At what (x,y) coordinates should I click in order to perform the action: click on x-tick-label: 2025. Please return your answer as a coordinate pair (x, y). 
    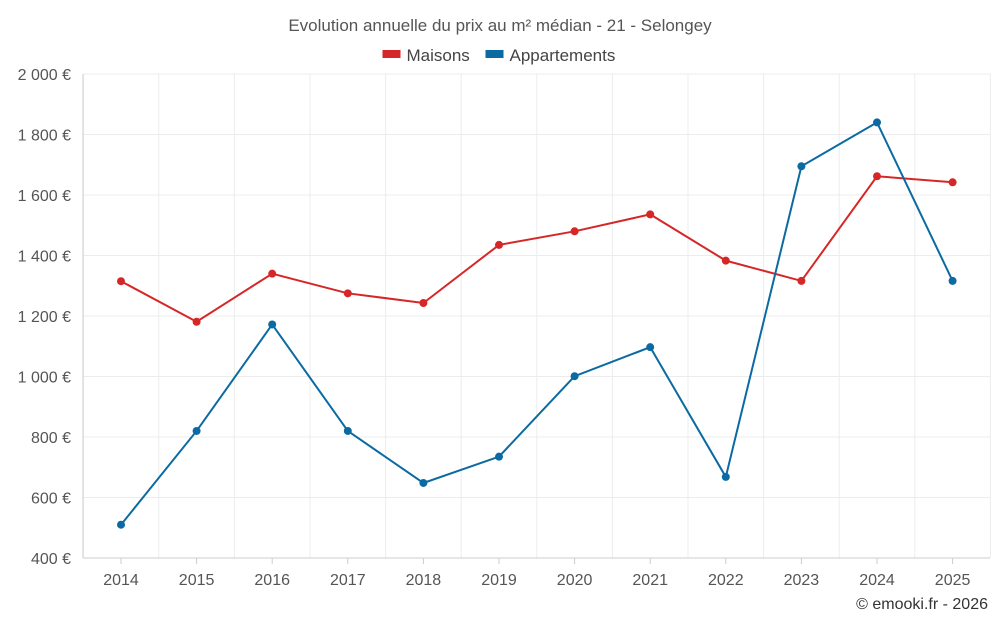
    Looking at the image, I should click on (953, 580).